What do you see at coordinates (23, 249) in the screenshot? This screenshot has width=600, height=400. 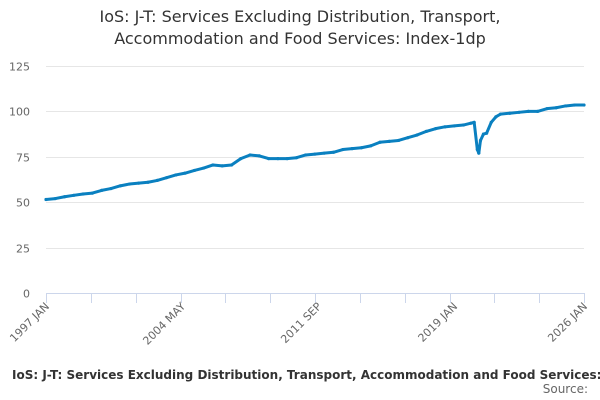 I see `y-tick-label-25: 25` at bounding box center [23, 249].